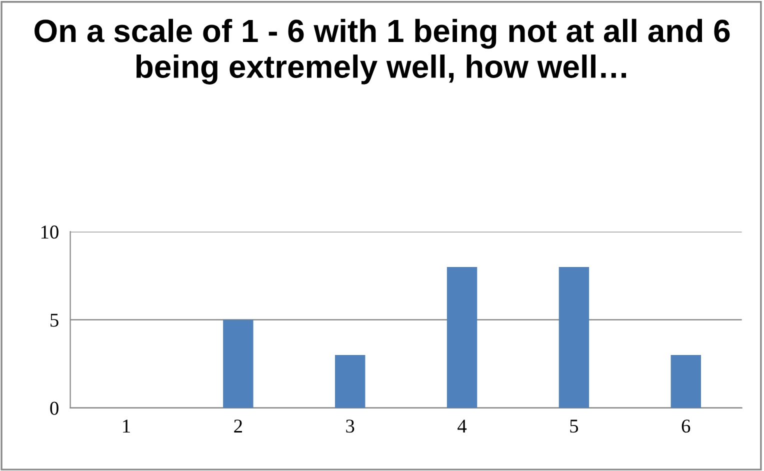 The height and width of the screenshot is (471, 764). Describe the element at coordinates (238, 426) in the screenshot. I see `x-tick-label: 2` at that location.